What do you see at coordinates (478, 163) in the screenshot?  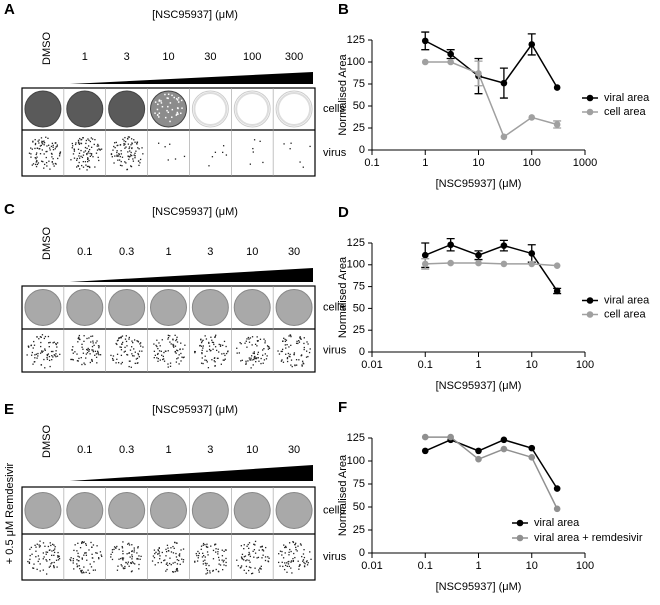 I see `x-tick-label: 10` at bounding box center [478, 163].